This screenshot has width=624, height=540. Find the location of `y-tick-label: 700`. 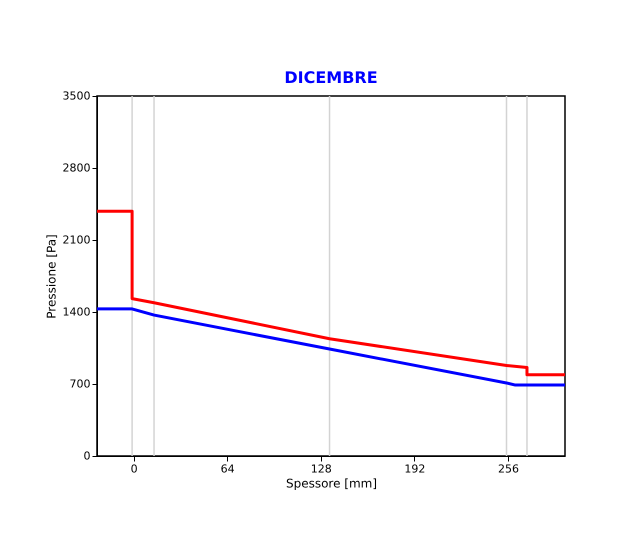

y-tick-label: 700 is located at coordinates (80, 384).